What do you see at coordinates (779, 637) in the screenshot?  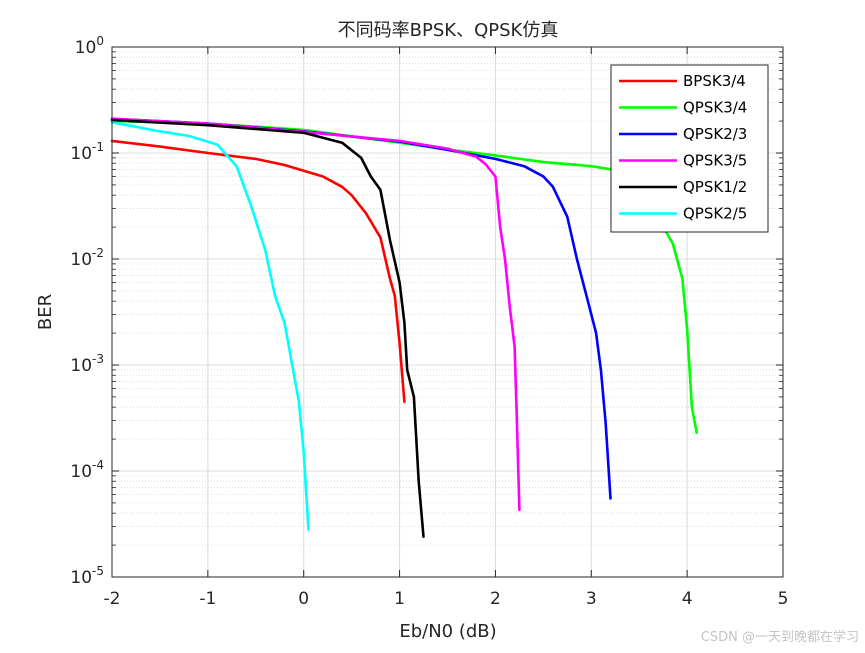 I see `watermark: CSDN @一天到晚都在学习` at bounding box center [779, 637].